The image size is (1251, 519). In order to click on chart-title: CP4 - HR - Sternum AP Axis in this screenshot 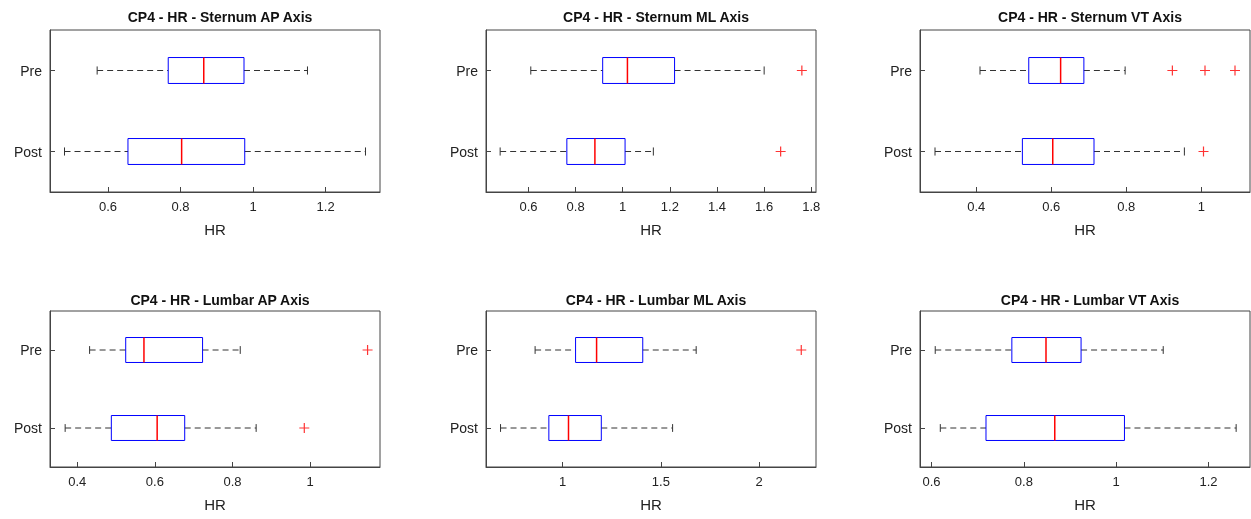, I will do `click(220, 17)`.